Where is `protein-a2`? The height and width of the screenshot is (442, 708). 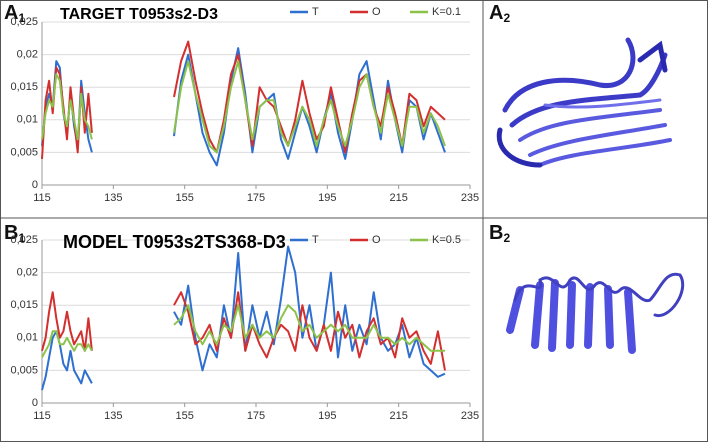
protein-a2 is located at coordinates (584, 102).